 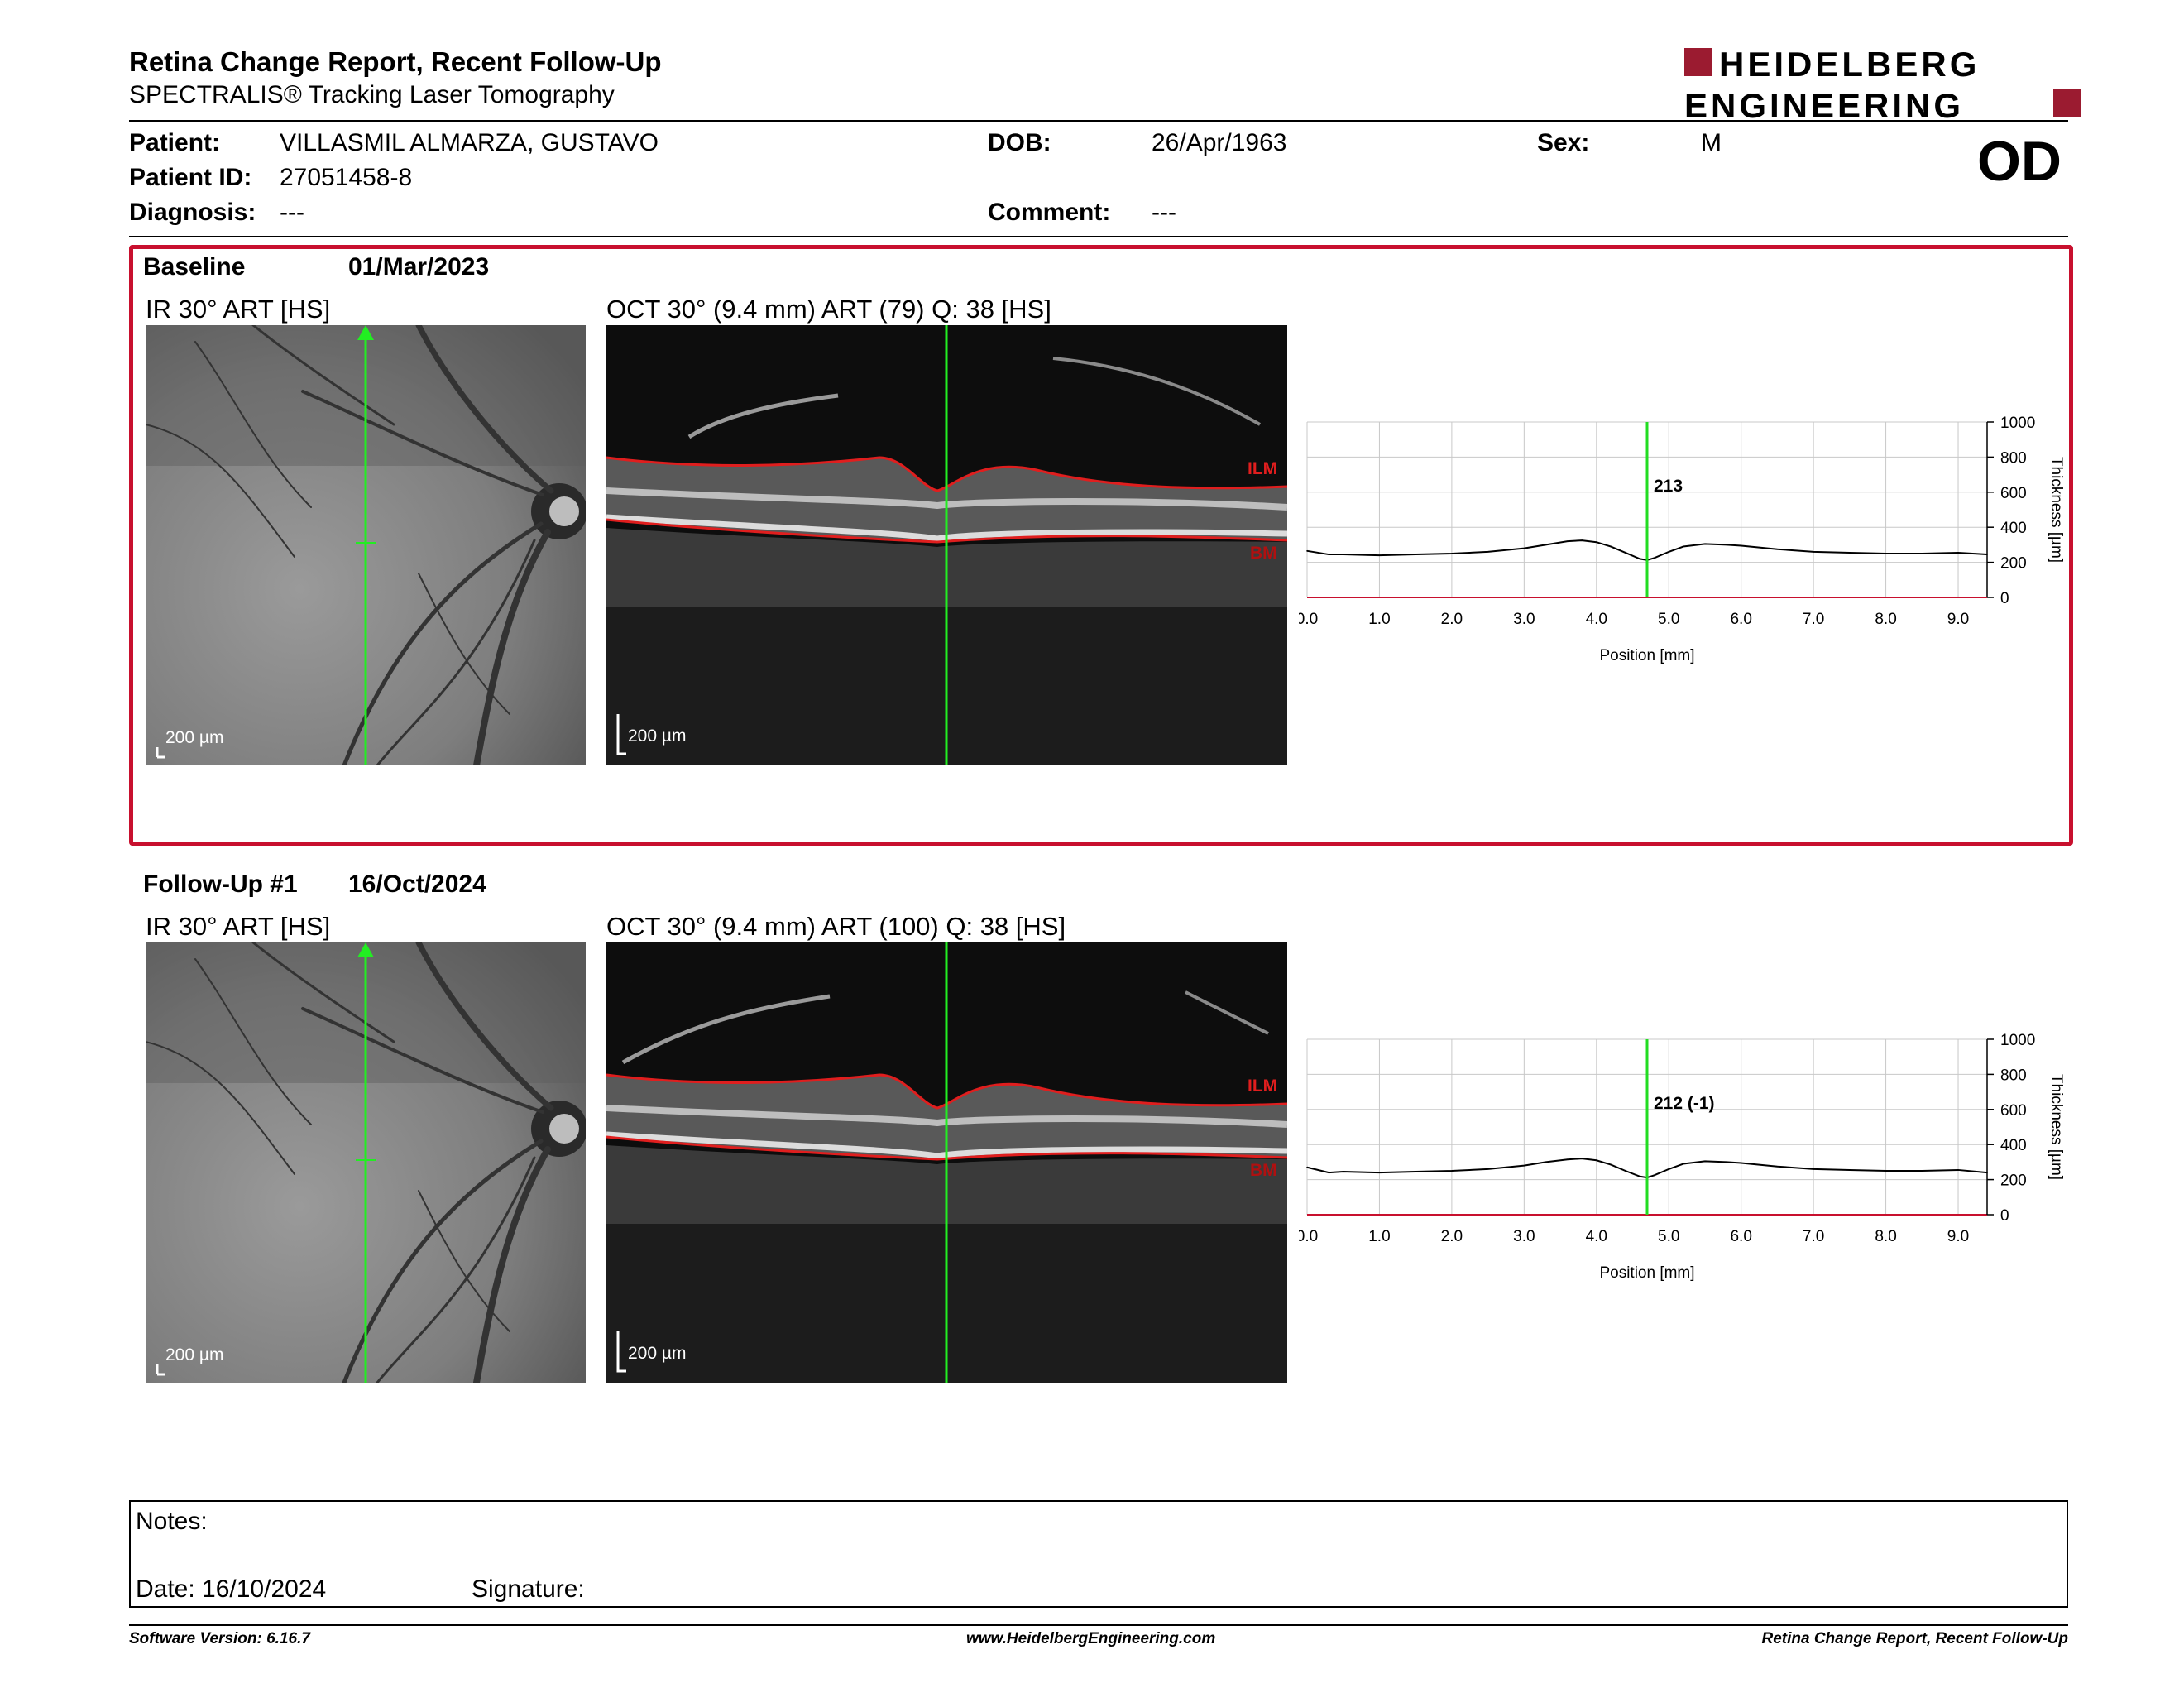 I want to click on followup-oct-title: OCT 30° (9.4 mm) ART (100) Q: 38 [HS], so click(x=836, y=926).